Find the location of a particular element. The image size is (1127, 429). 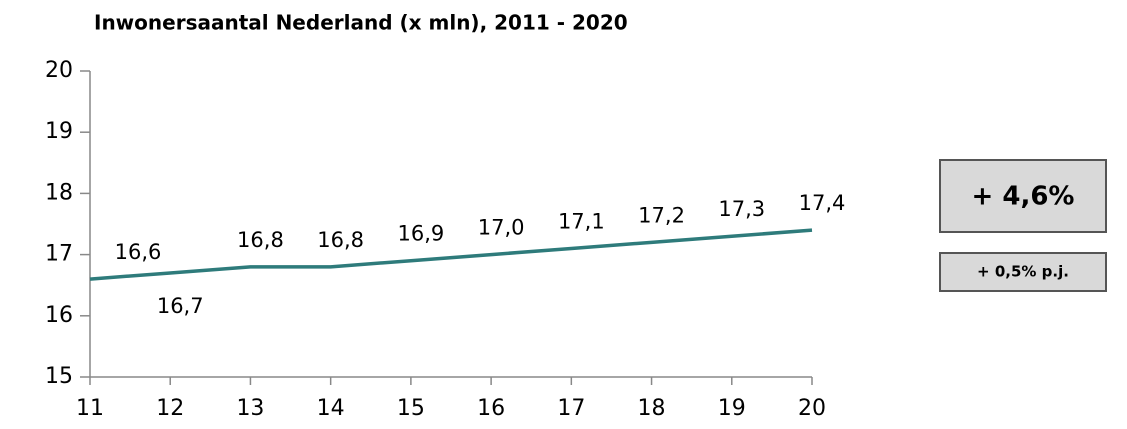

x-tick-label: 16 is located at coordinates (491, 408).